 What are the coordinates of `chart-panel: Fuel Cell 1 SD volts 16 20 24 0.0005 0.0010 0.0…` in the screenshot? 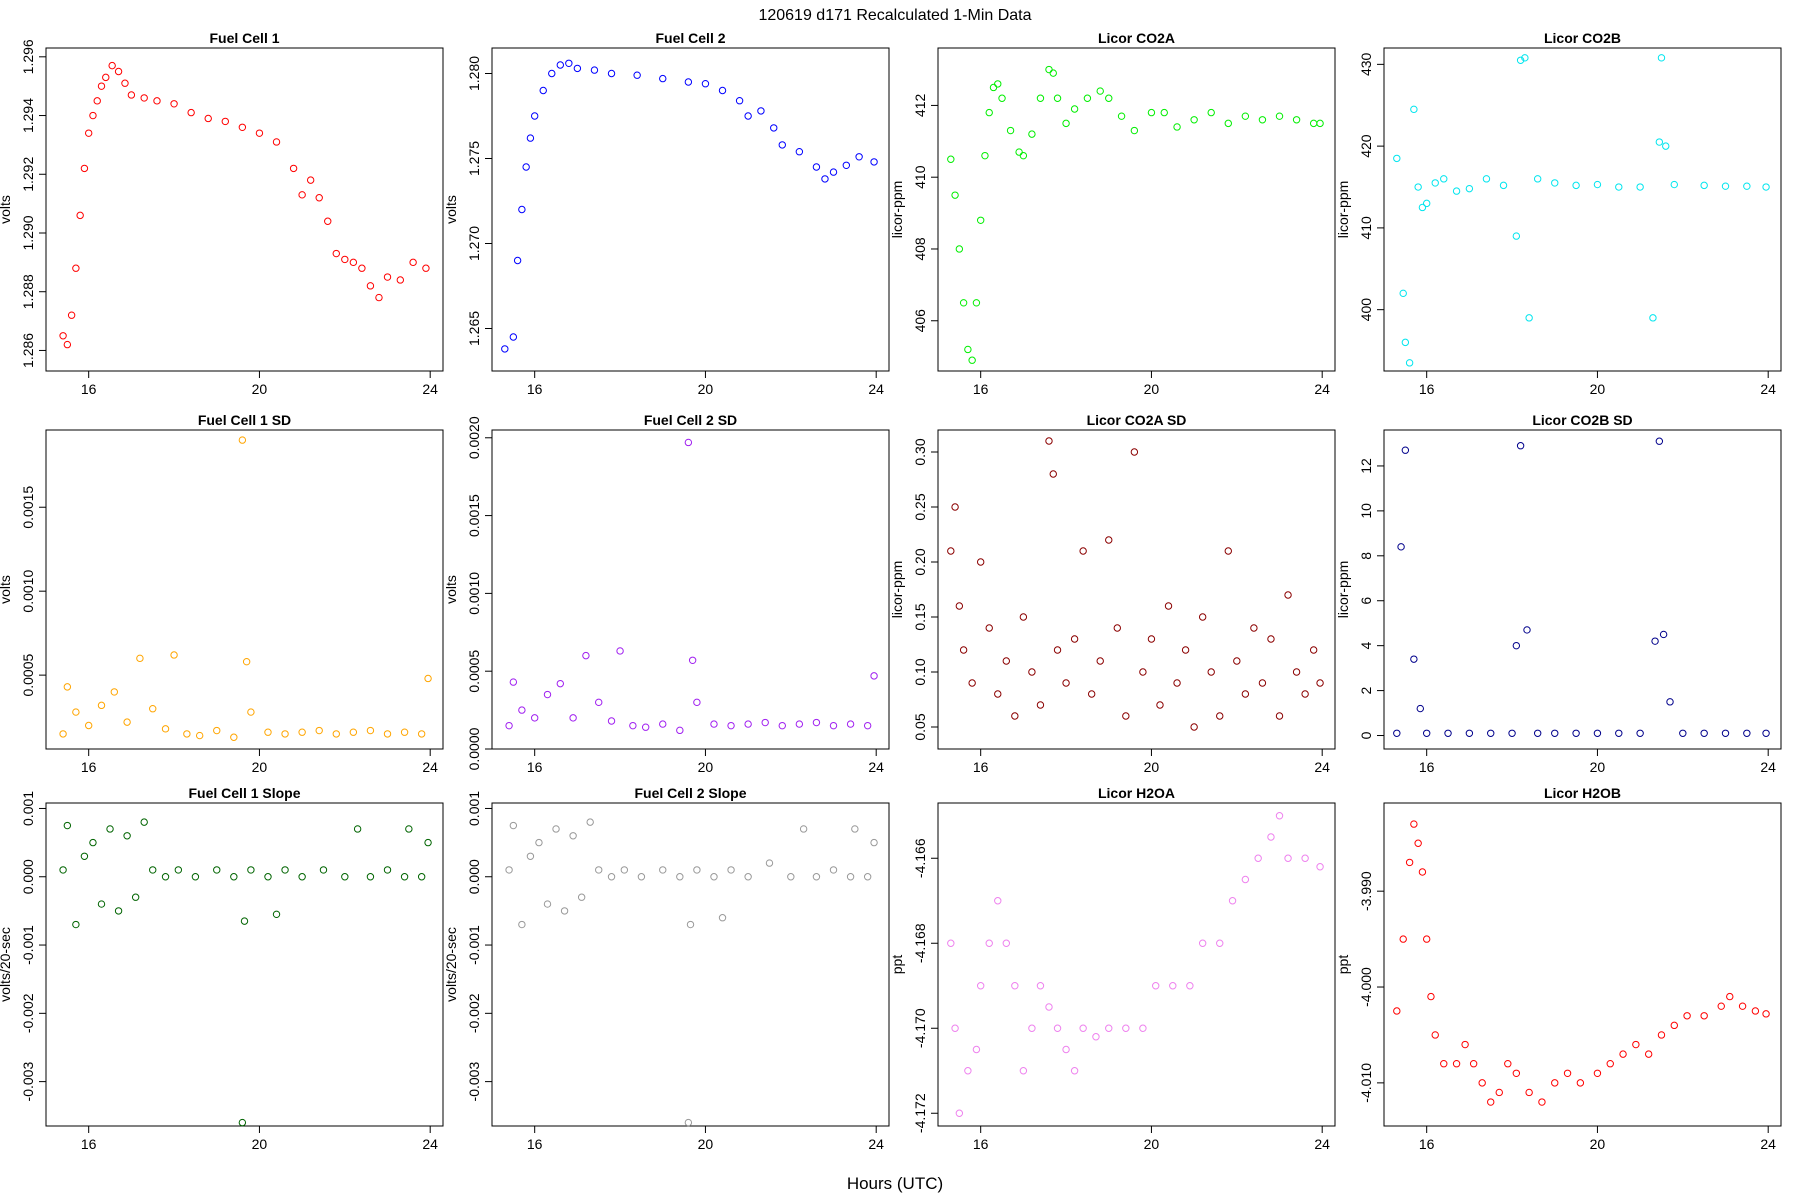 It's located at (222, 593).